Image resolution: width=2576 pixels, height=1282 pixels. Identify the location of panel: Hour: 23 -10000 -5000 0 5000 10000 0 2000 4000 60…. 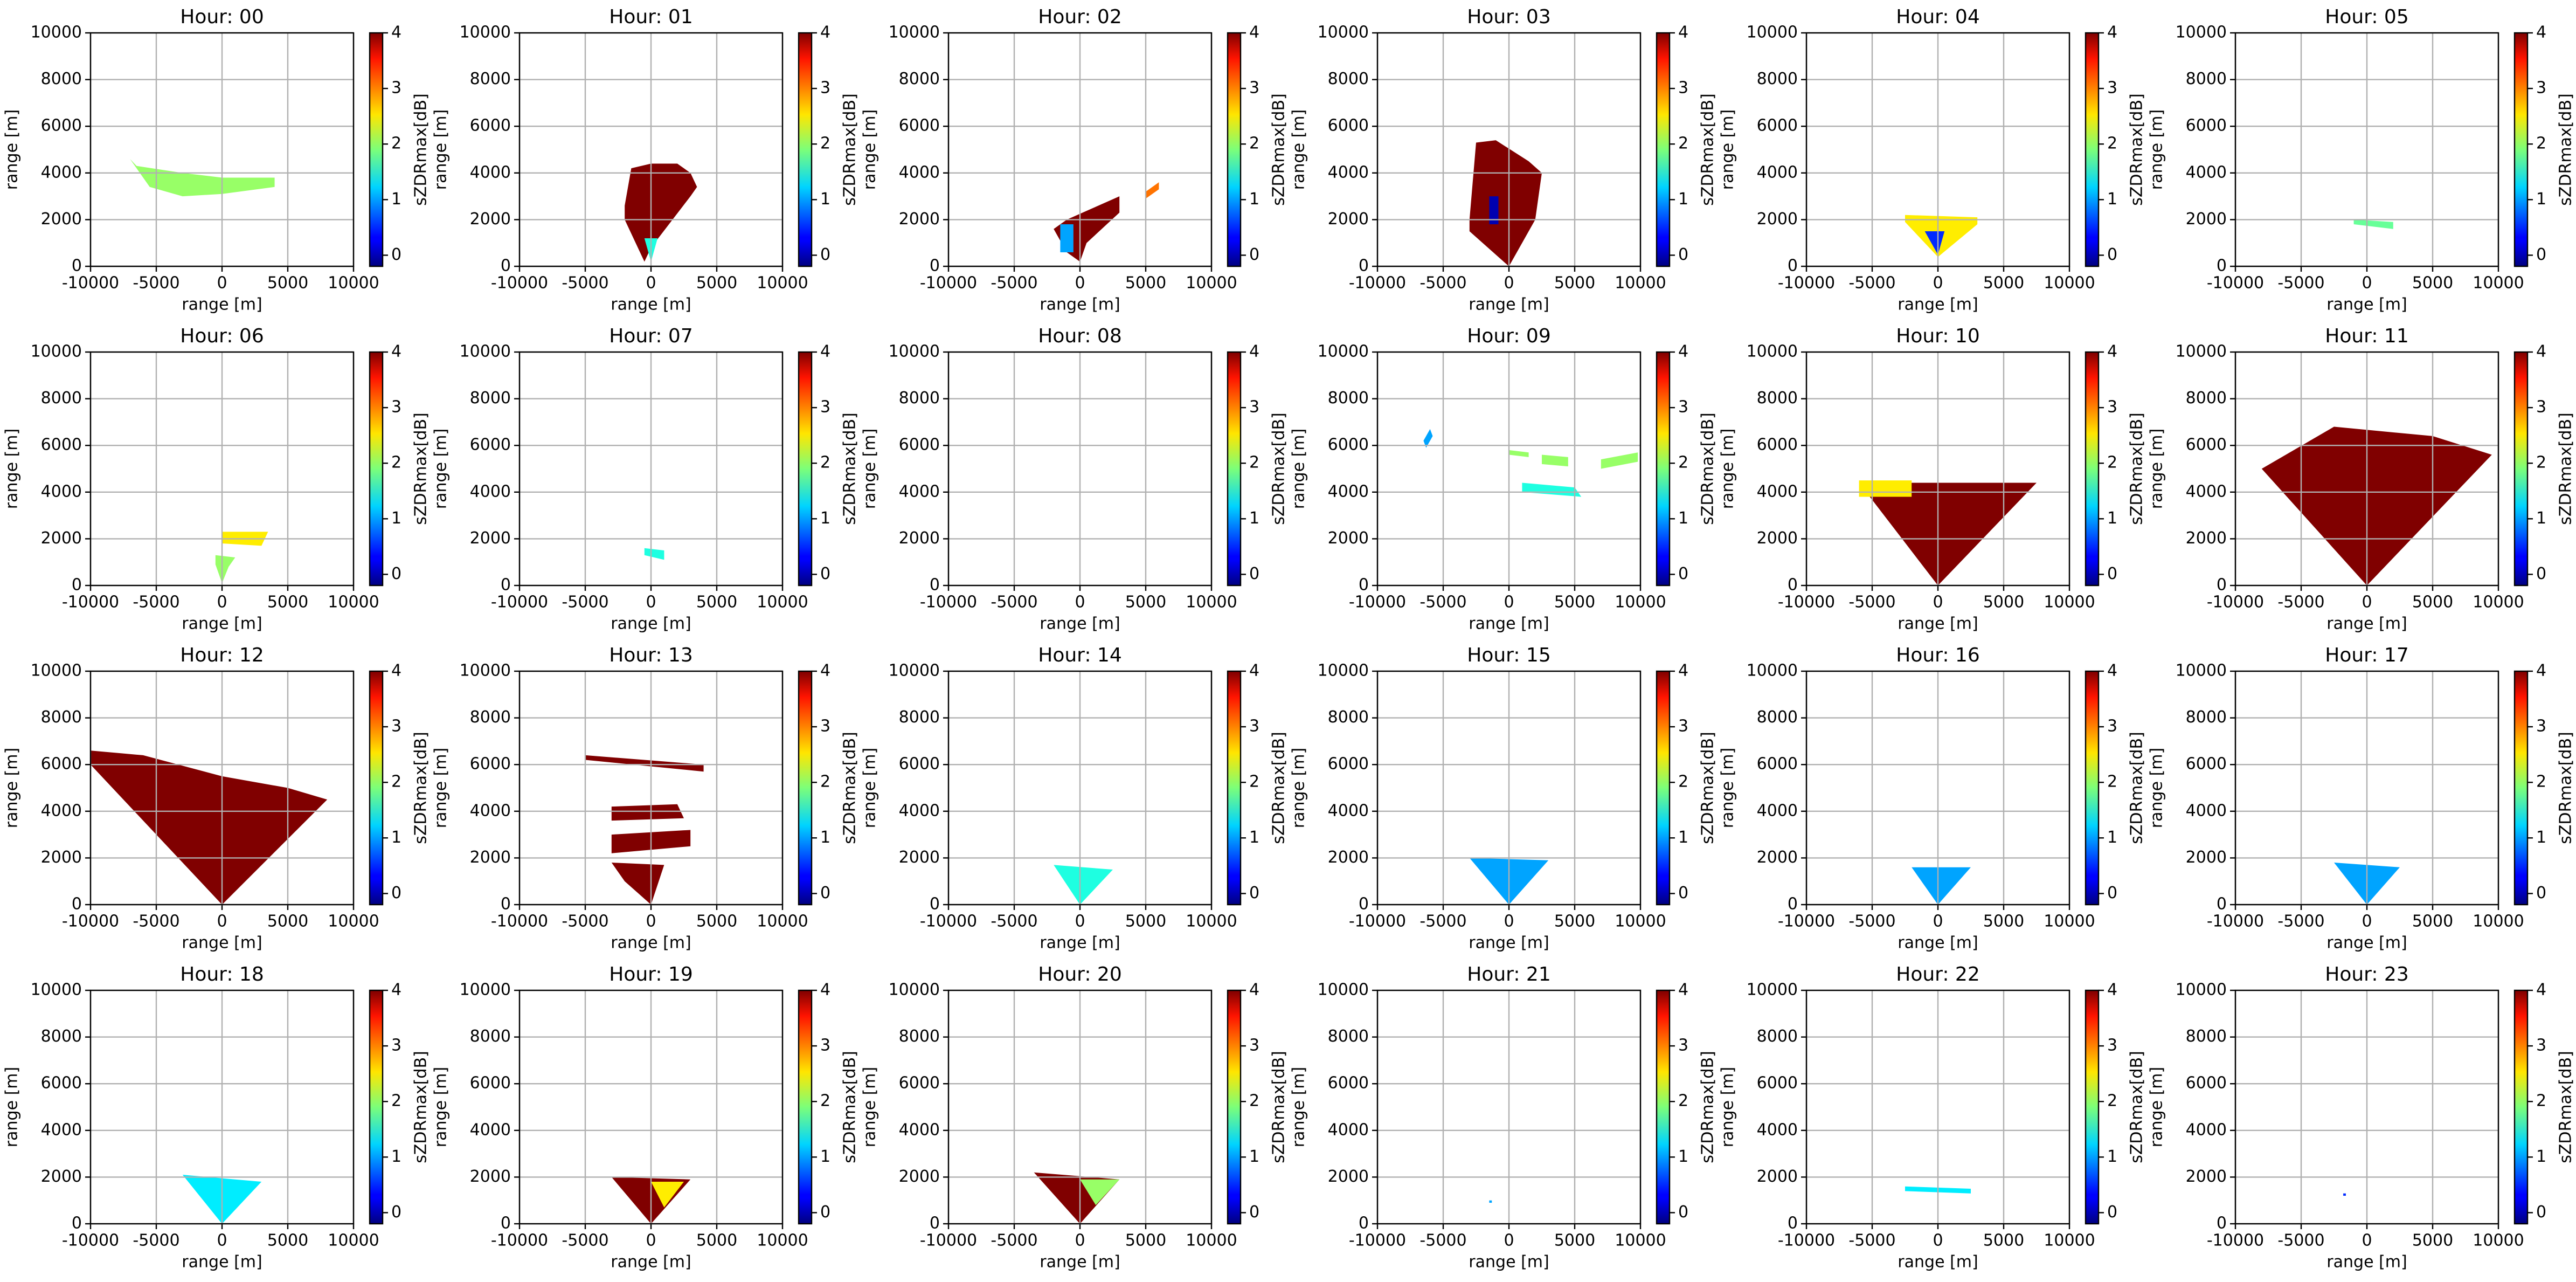
(2361, 1117).